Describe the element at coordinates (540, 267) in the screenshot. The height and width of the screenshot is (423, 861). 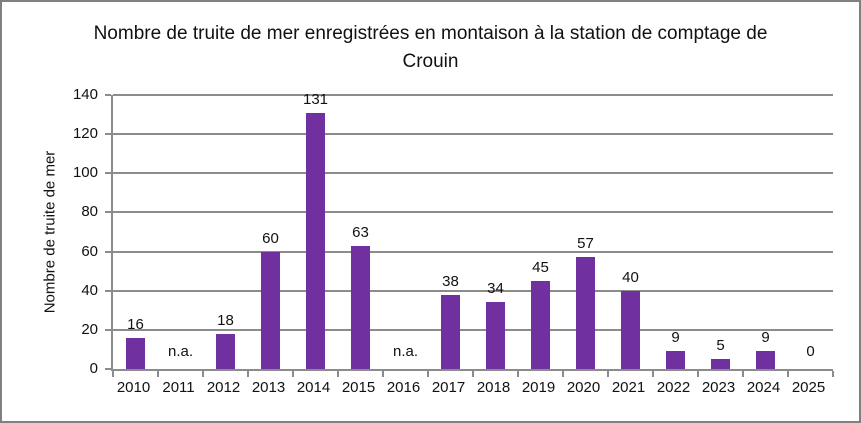
I see `data-label-2019: 45` at that location.